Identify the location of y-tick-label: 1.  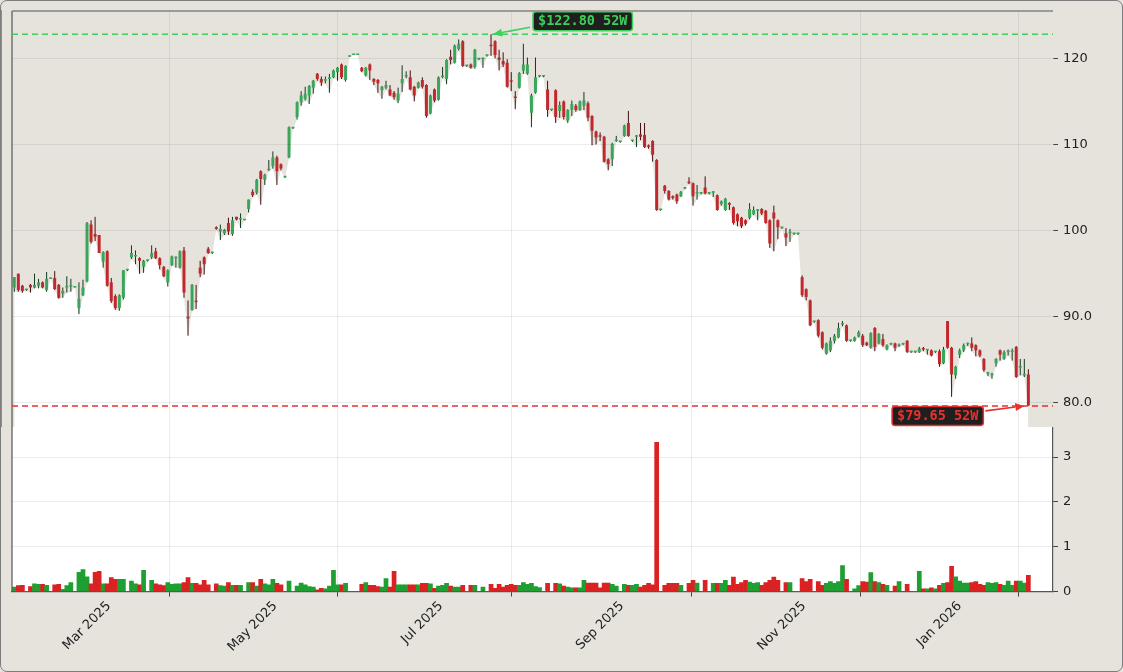
(1067, 546).